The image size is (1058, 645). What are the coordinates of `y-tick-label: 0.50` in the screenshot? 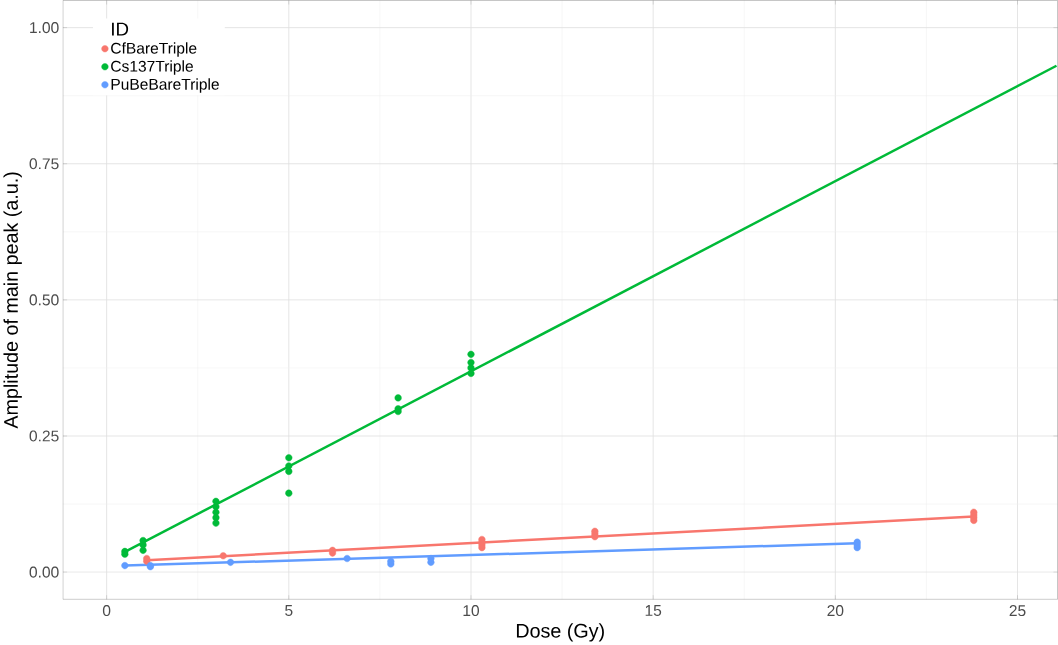 It's located at (44, 300).